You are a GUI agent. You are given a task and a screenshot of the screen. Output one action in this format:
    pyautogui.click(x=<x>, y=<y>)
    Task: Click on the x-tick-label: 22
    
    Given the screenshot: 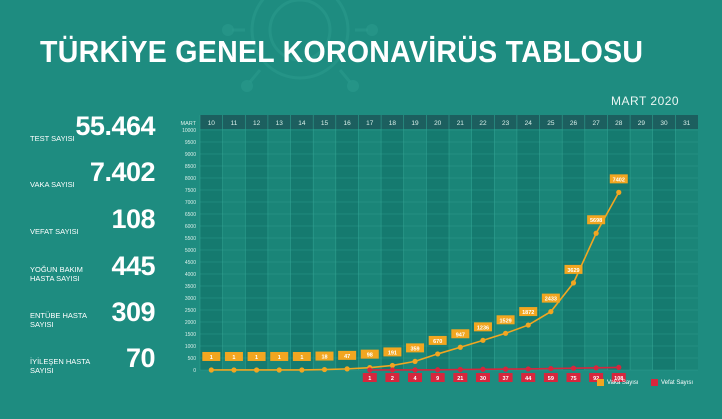 What is the action you would take?
    pyautogui.click(x=483, y=123)
    